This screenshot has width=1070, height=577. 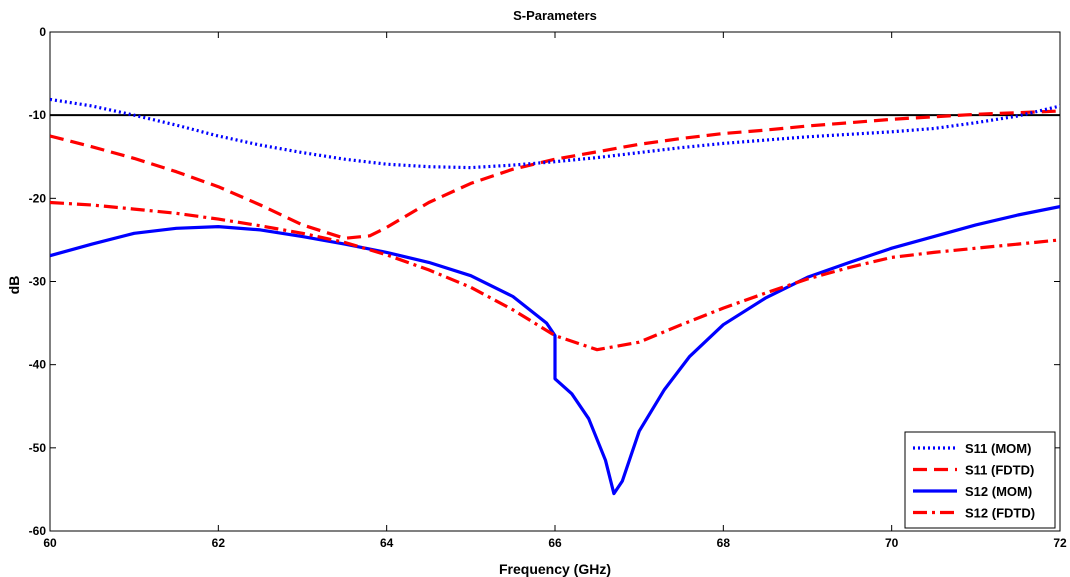 I want to click on legend-label: S11 (MOM), so click(x=998, y=448).